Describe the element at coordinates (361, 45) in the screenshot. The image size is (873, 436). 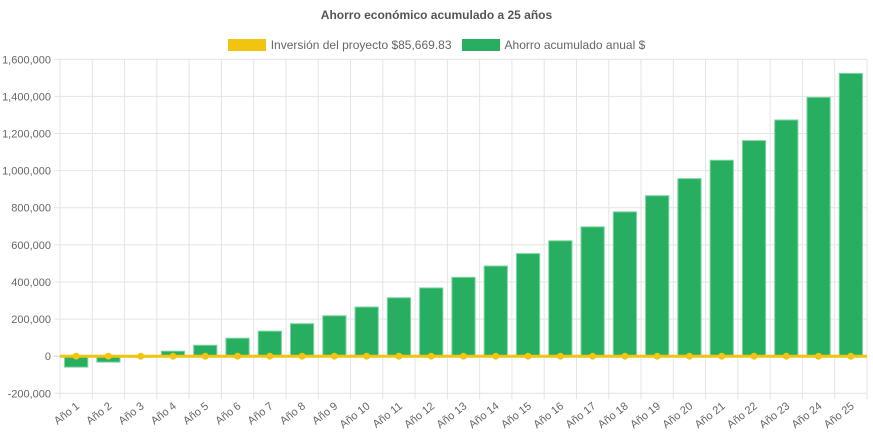
I see `legend-label-investment: Inversión del proyecto $85,669.83` at that location.